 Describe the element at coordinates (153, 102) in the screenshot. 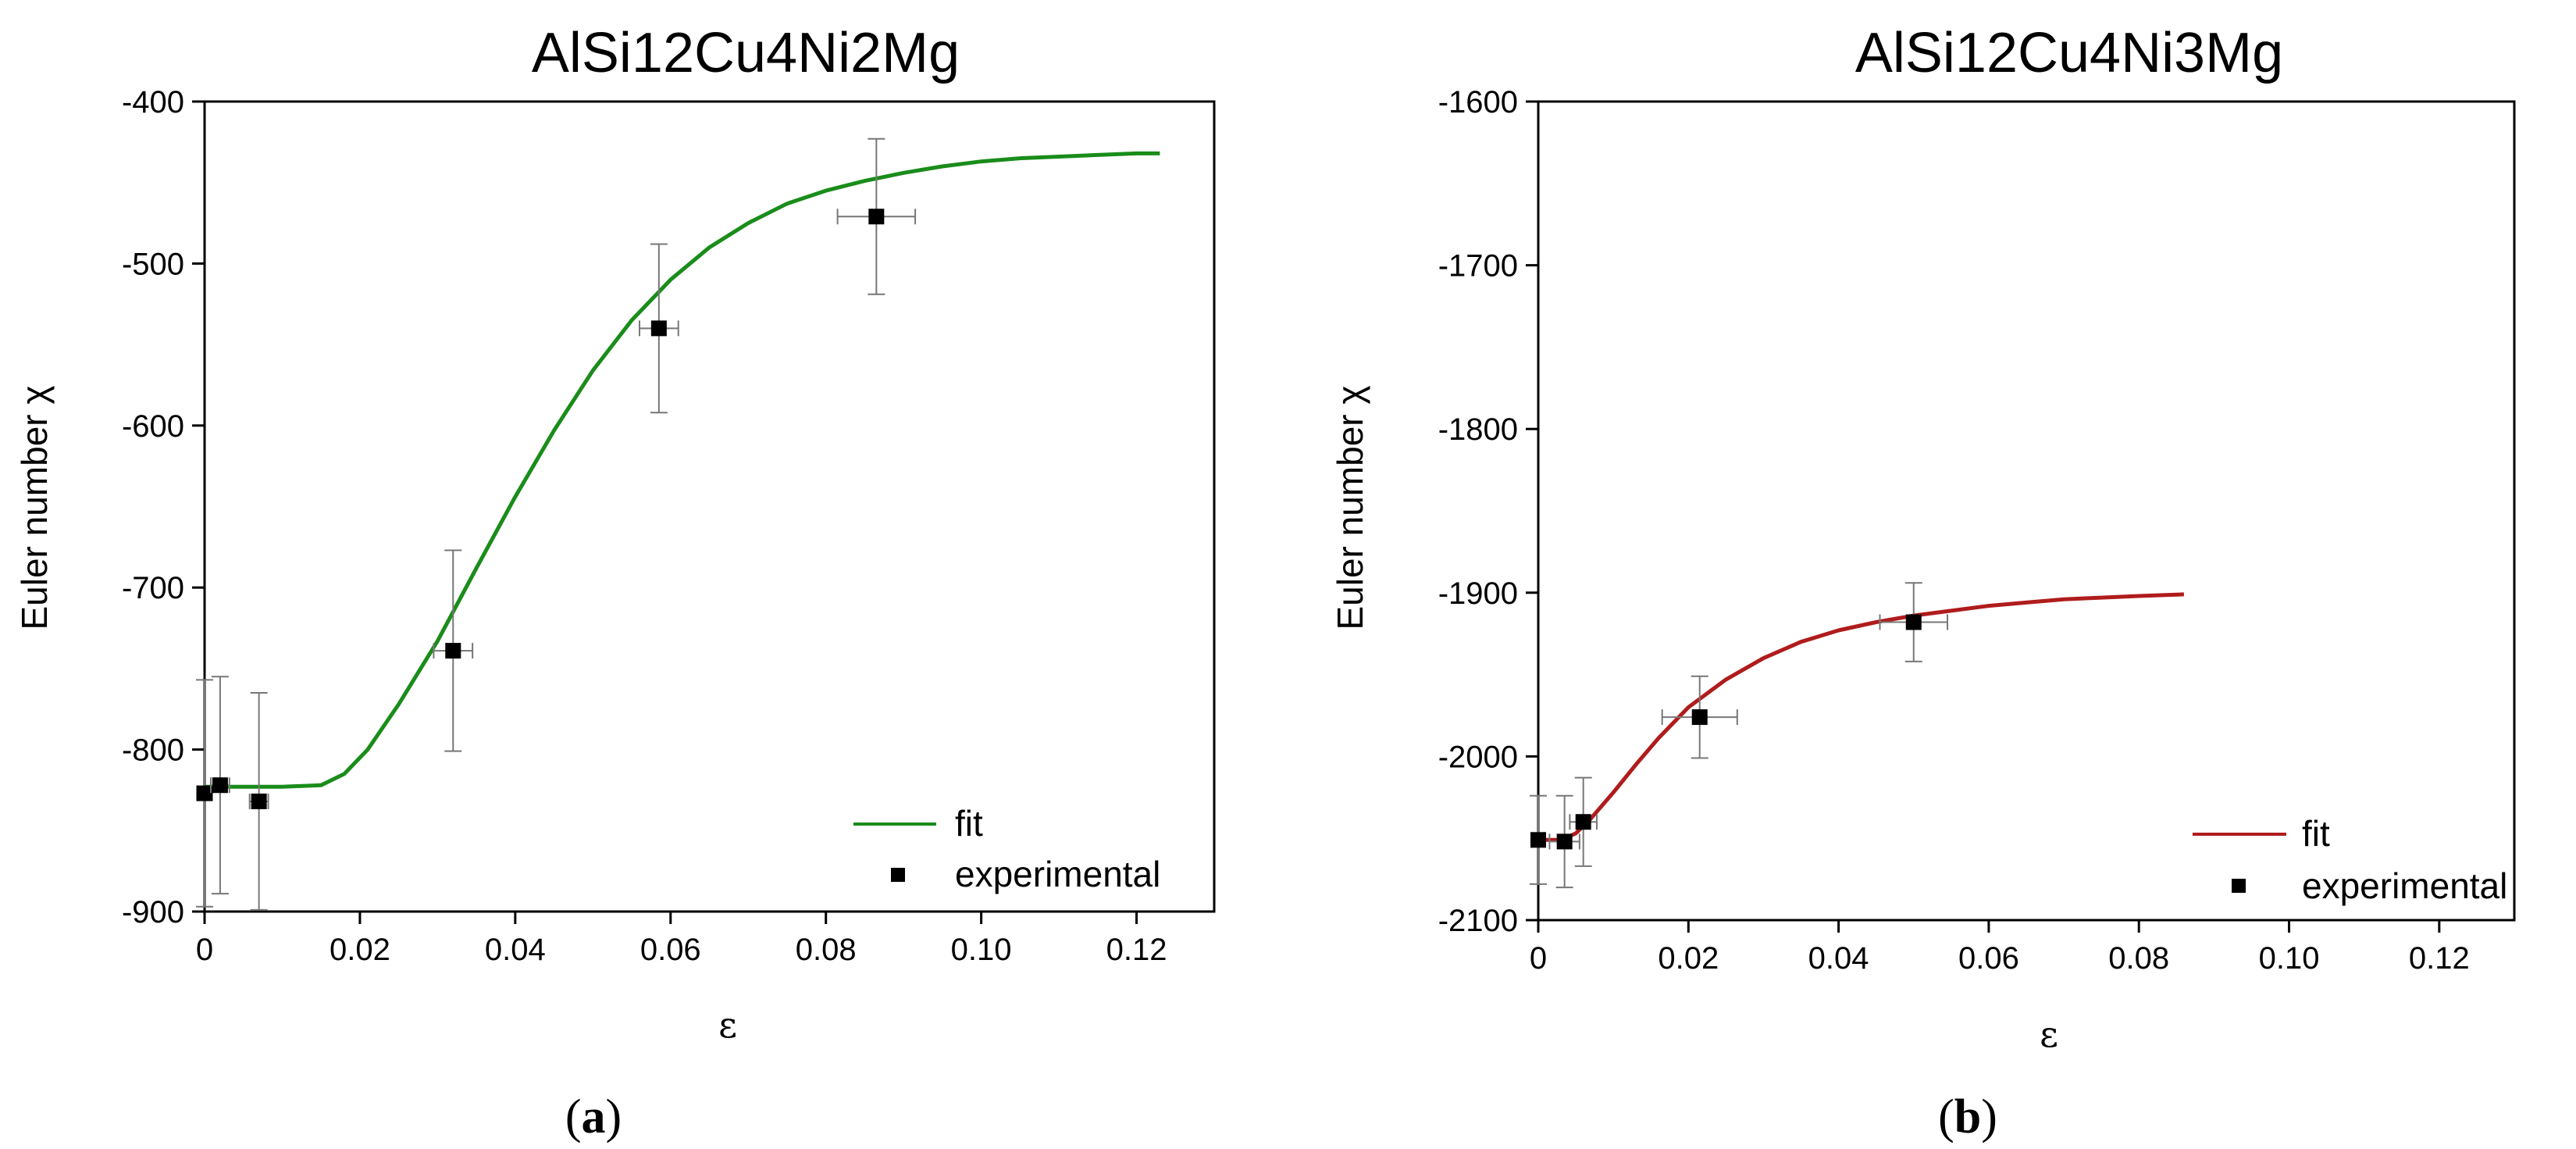

I see `chart-a-y-tick-label: -400` at that location.